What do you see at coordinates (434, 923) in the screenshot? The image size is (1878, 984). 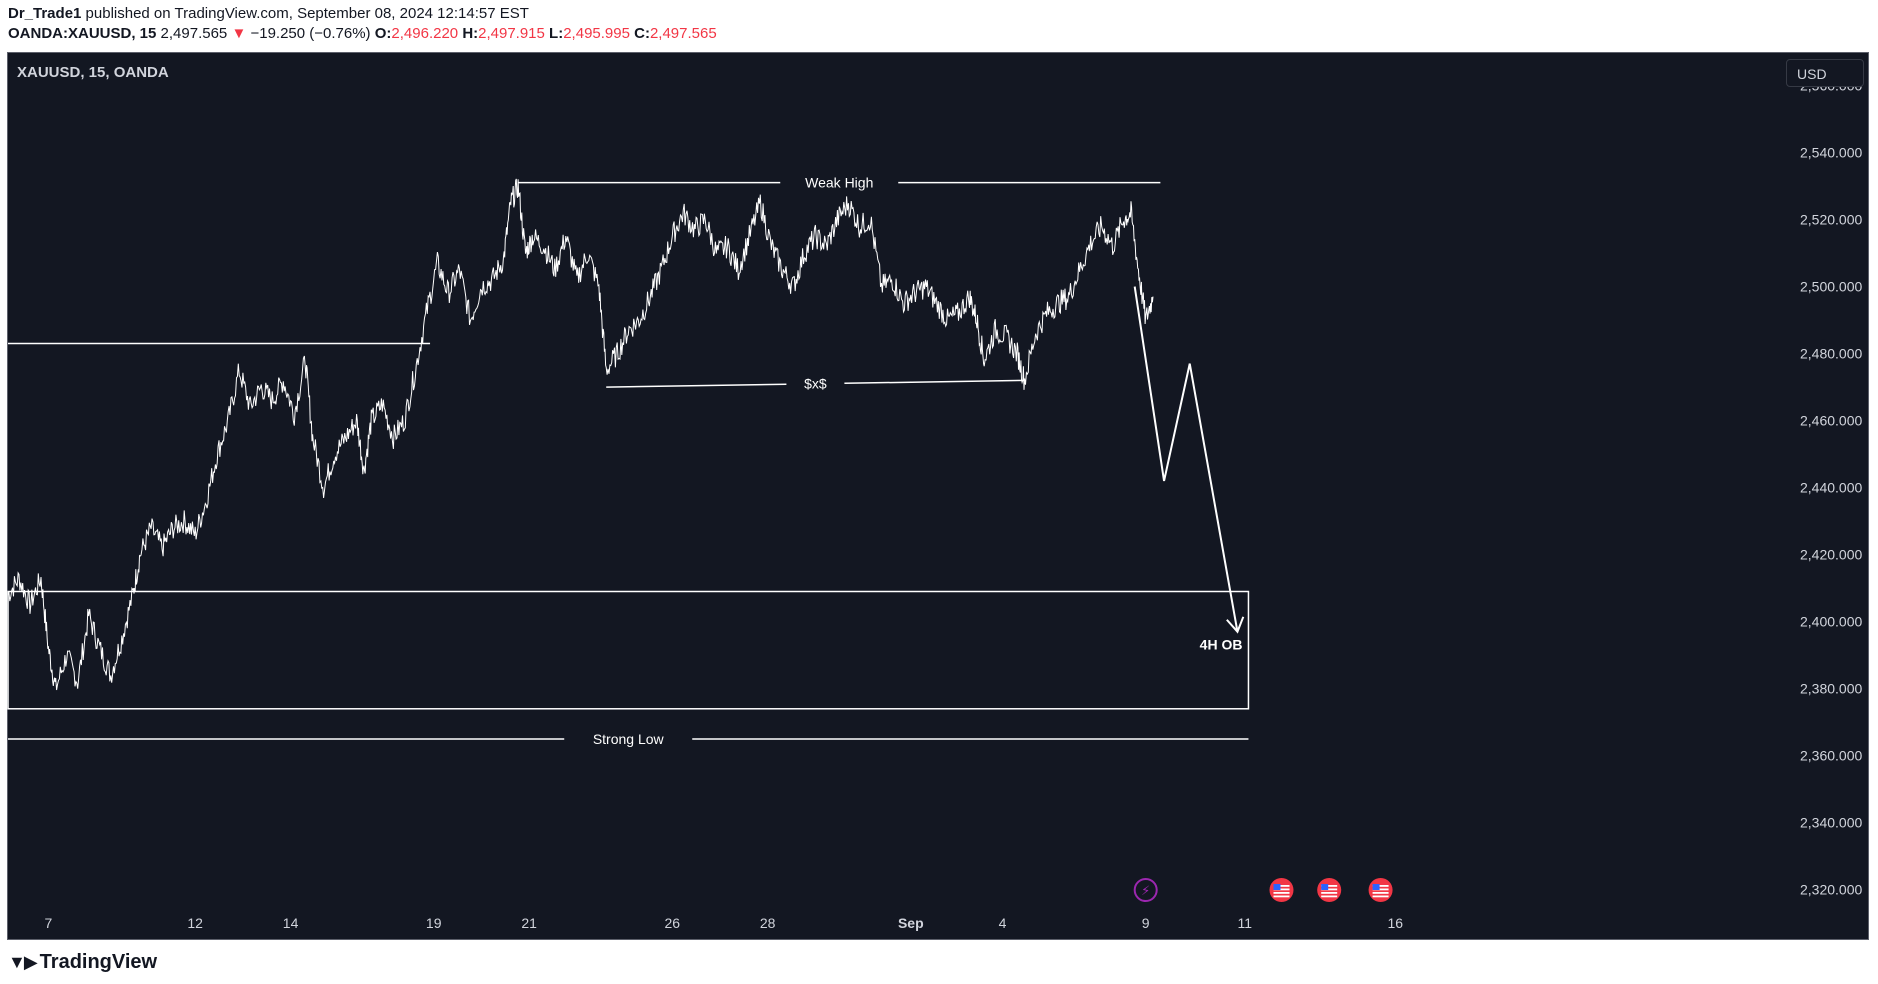 I see `x-tick-label: 19` at bounding box center [434, 923].